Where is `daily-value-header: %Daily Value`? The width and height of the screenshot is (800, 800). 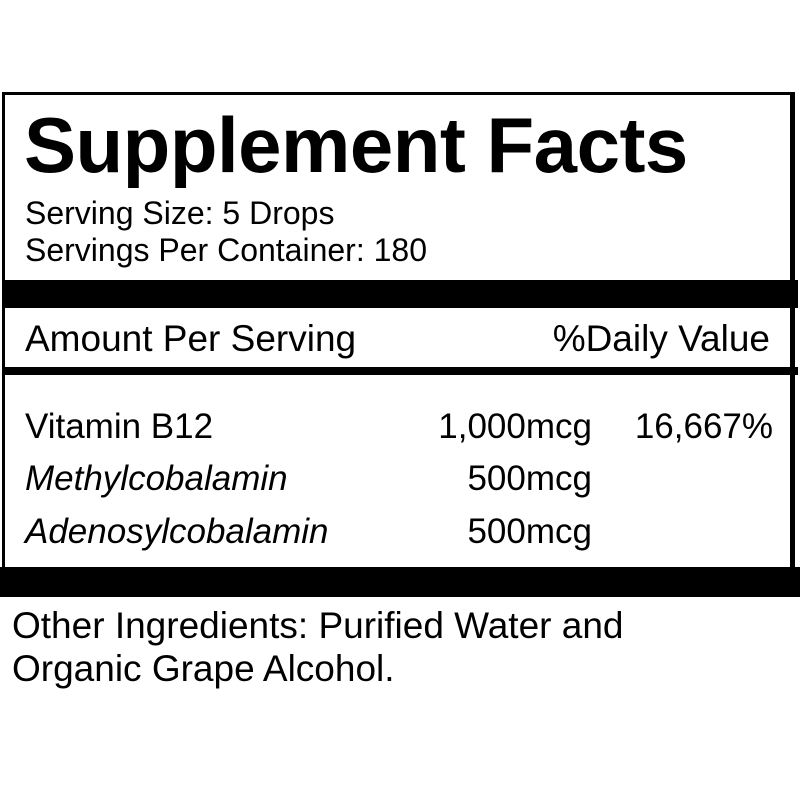 daily-value-header: %Daily Value is located at coordinates (661, 338).